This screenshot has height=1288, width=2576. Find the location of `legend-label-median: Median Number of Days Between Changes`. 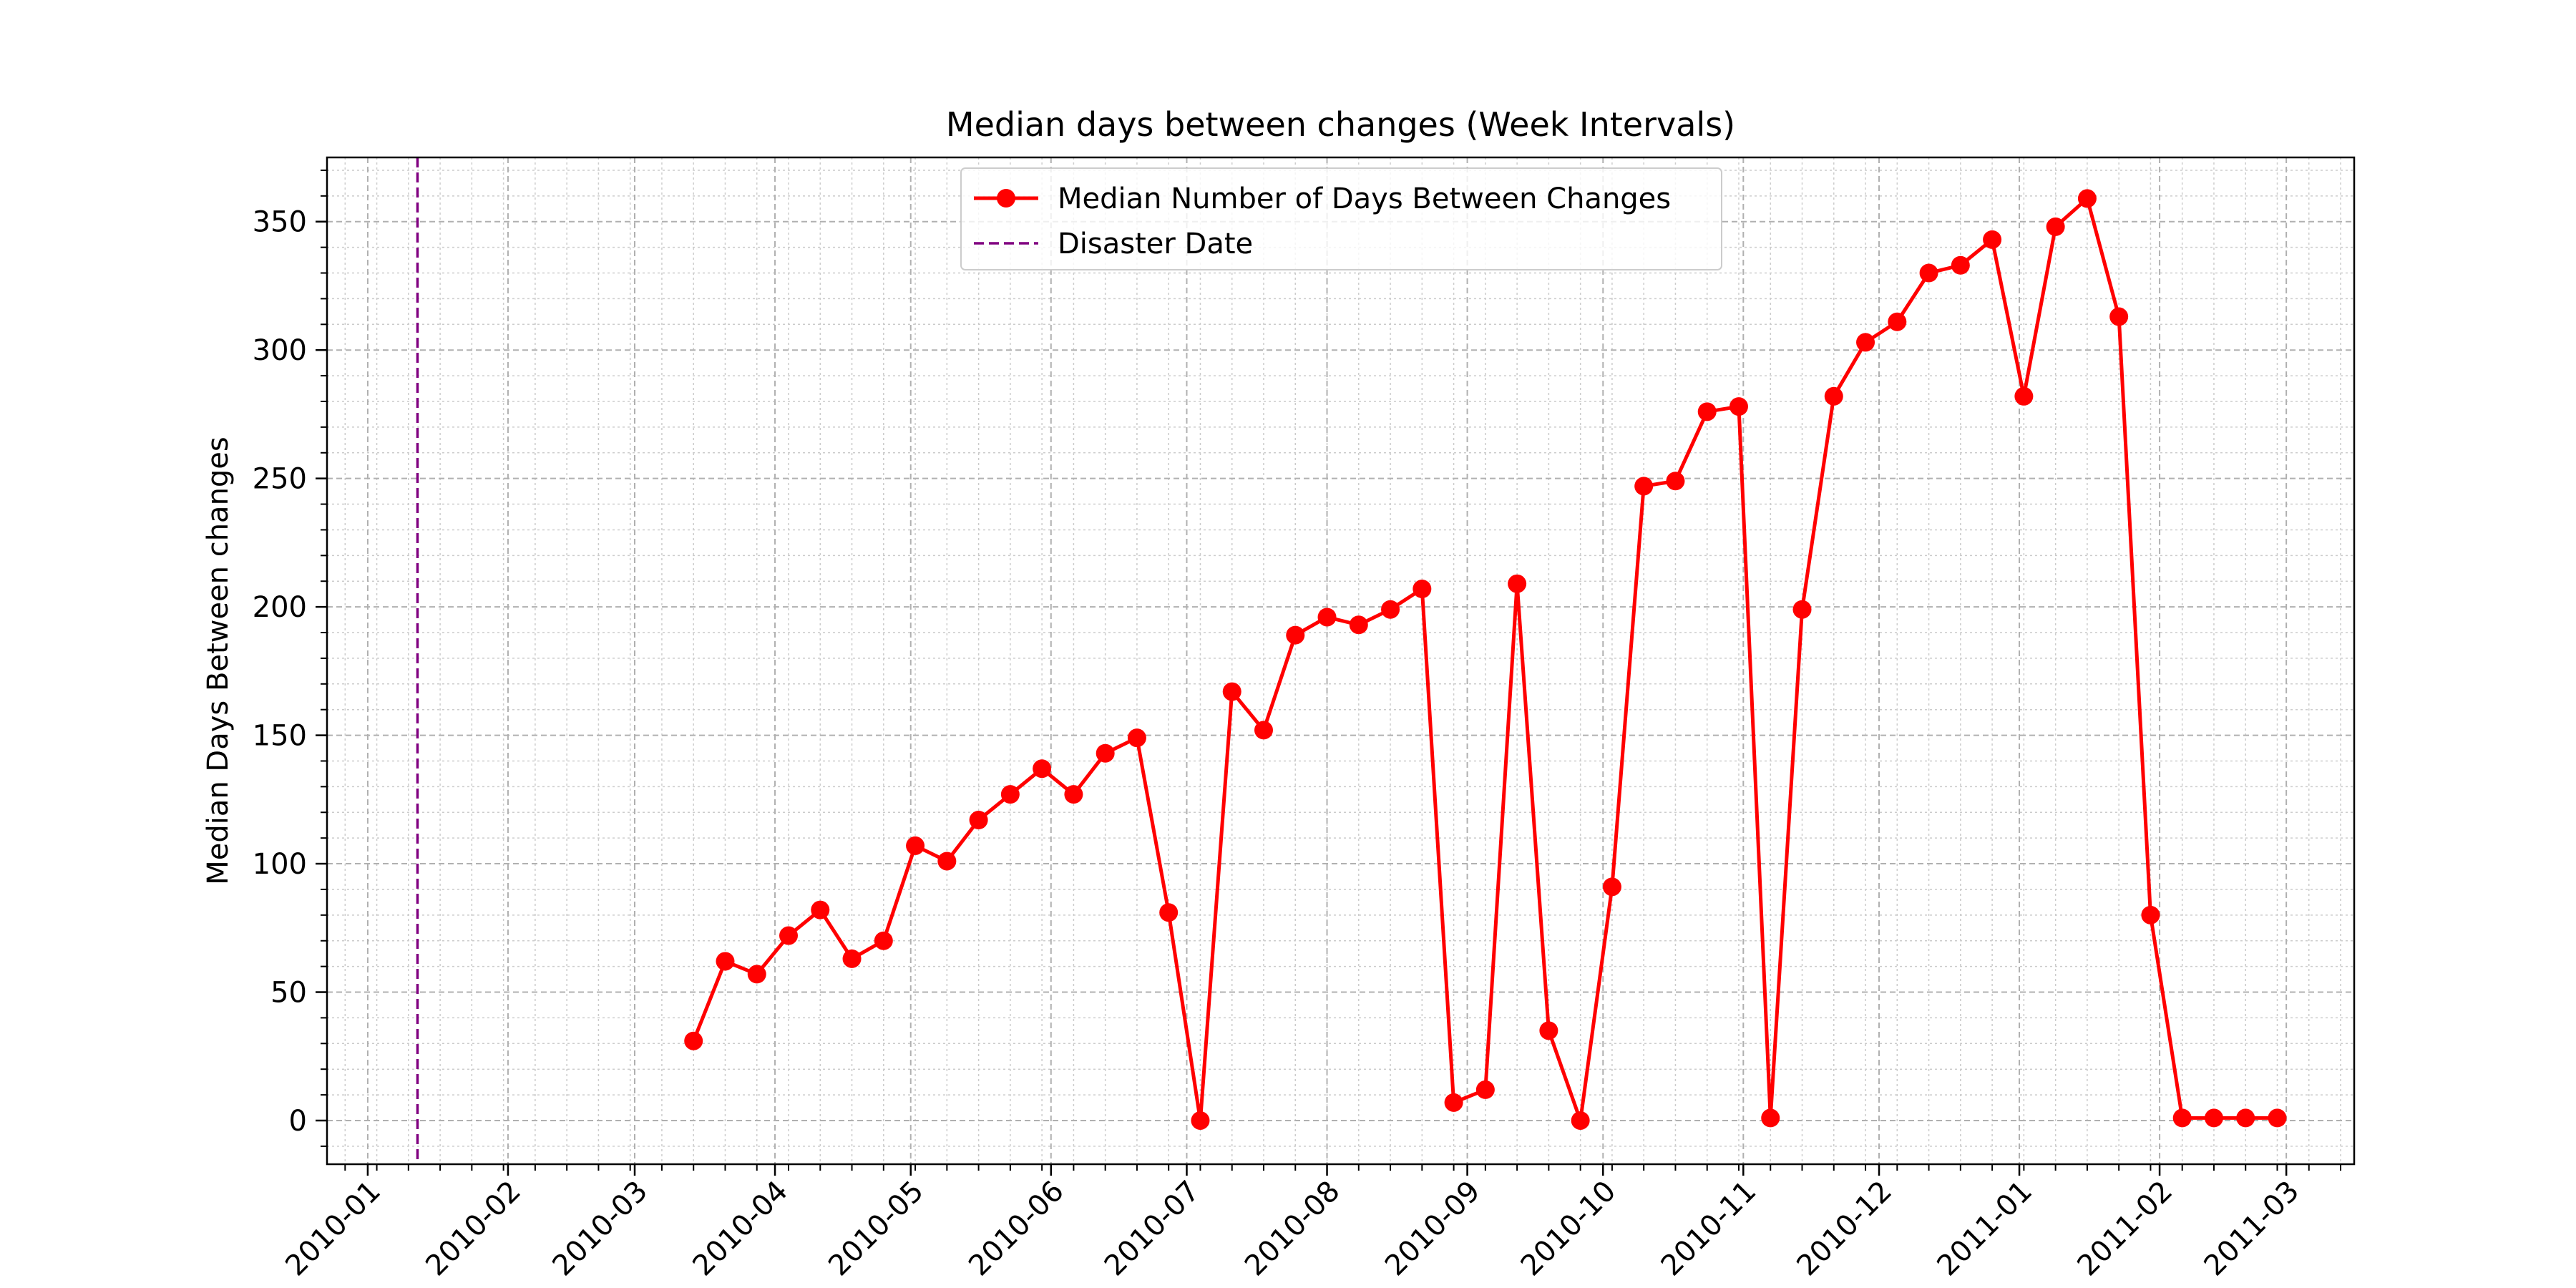

legend-label-median: Median Number of Days Between Changes is located at coordinates (1364, 198).